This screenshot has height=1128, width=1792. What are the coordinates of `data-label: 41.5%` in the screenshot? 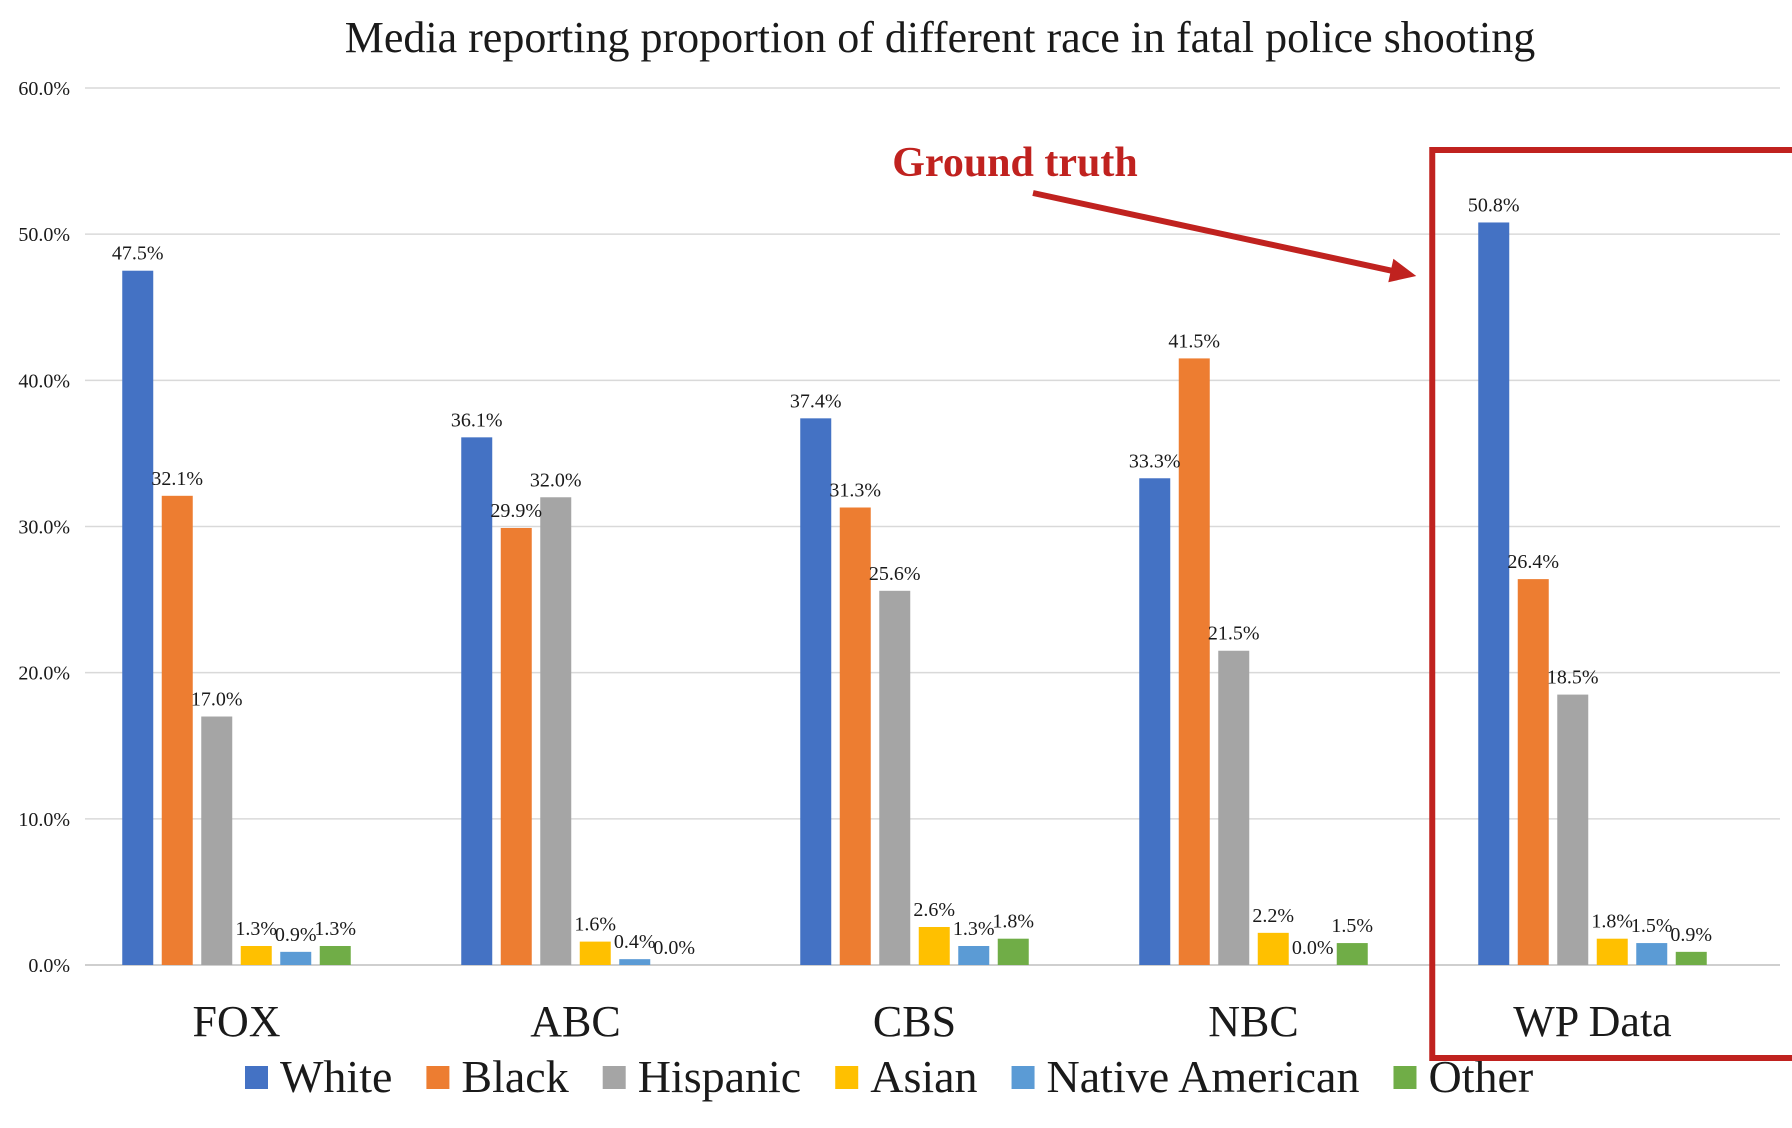 It's located at (1194, 341).